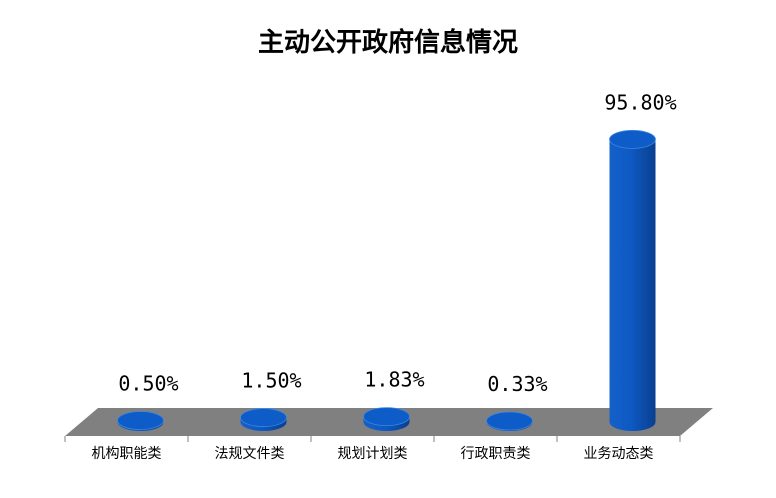 This screenshot has width=776, height=498. Describe the element at coordinates (127, 454) in the screenshot. I see `category-label: 机构职能类` at that location.